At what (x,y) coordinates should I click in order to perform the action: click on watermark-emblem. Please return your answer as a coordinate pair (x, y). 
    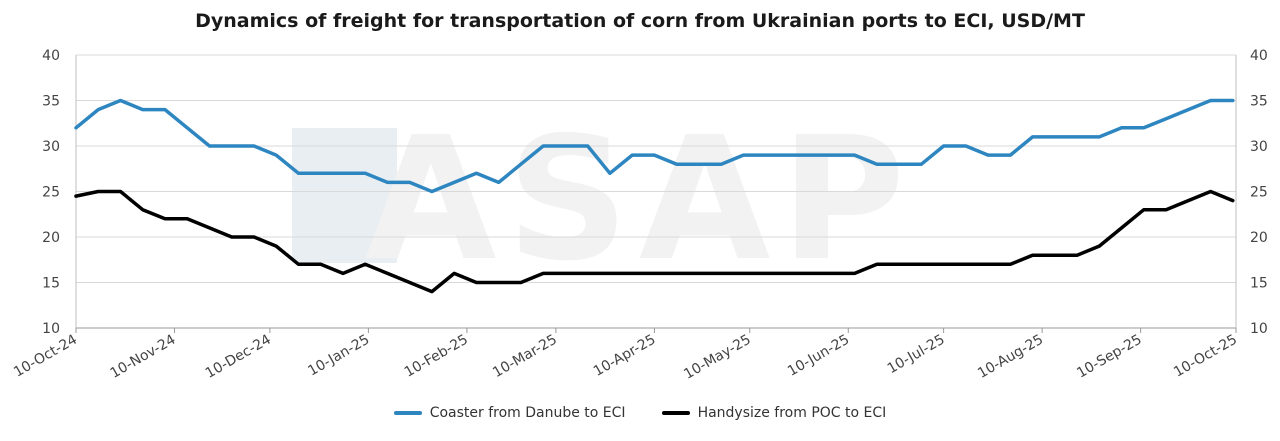
    Looking at the image, I should click on (344, 195).